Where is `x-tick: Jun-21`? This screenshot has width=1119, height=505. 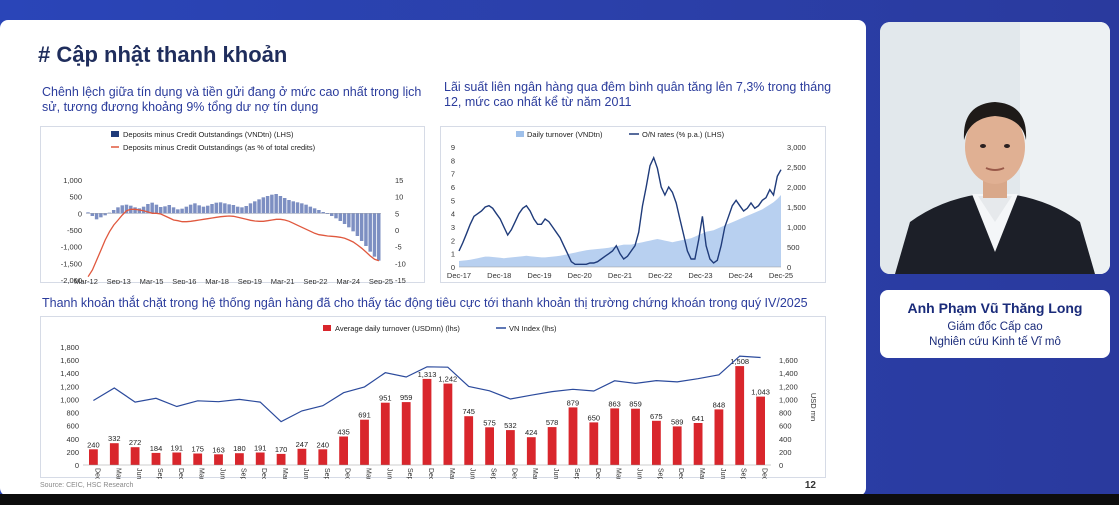
x-tick: Jun-21 is located at coordinates (388, 473).